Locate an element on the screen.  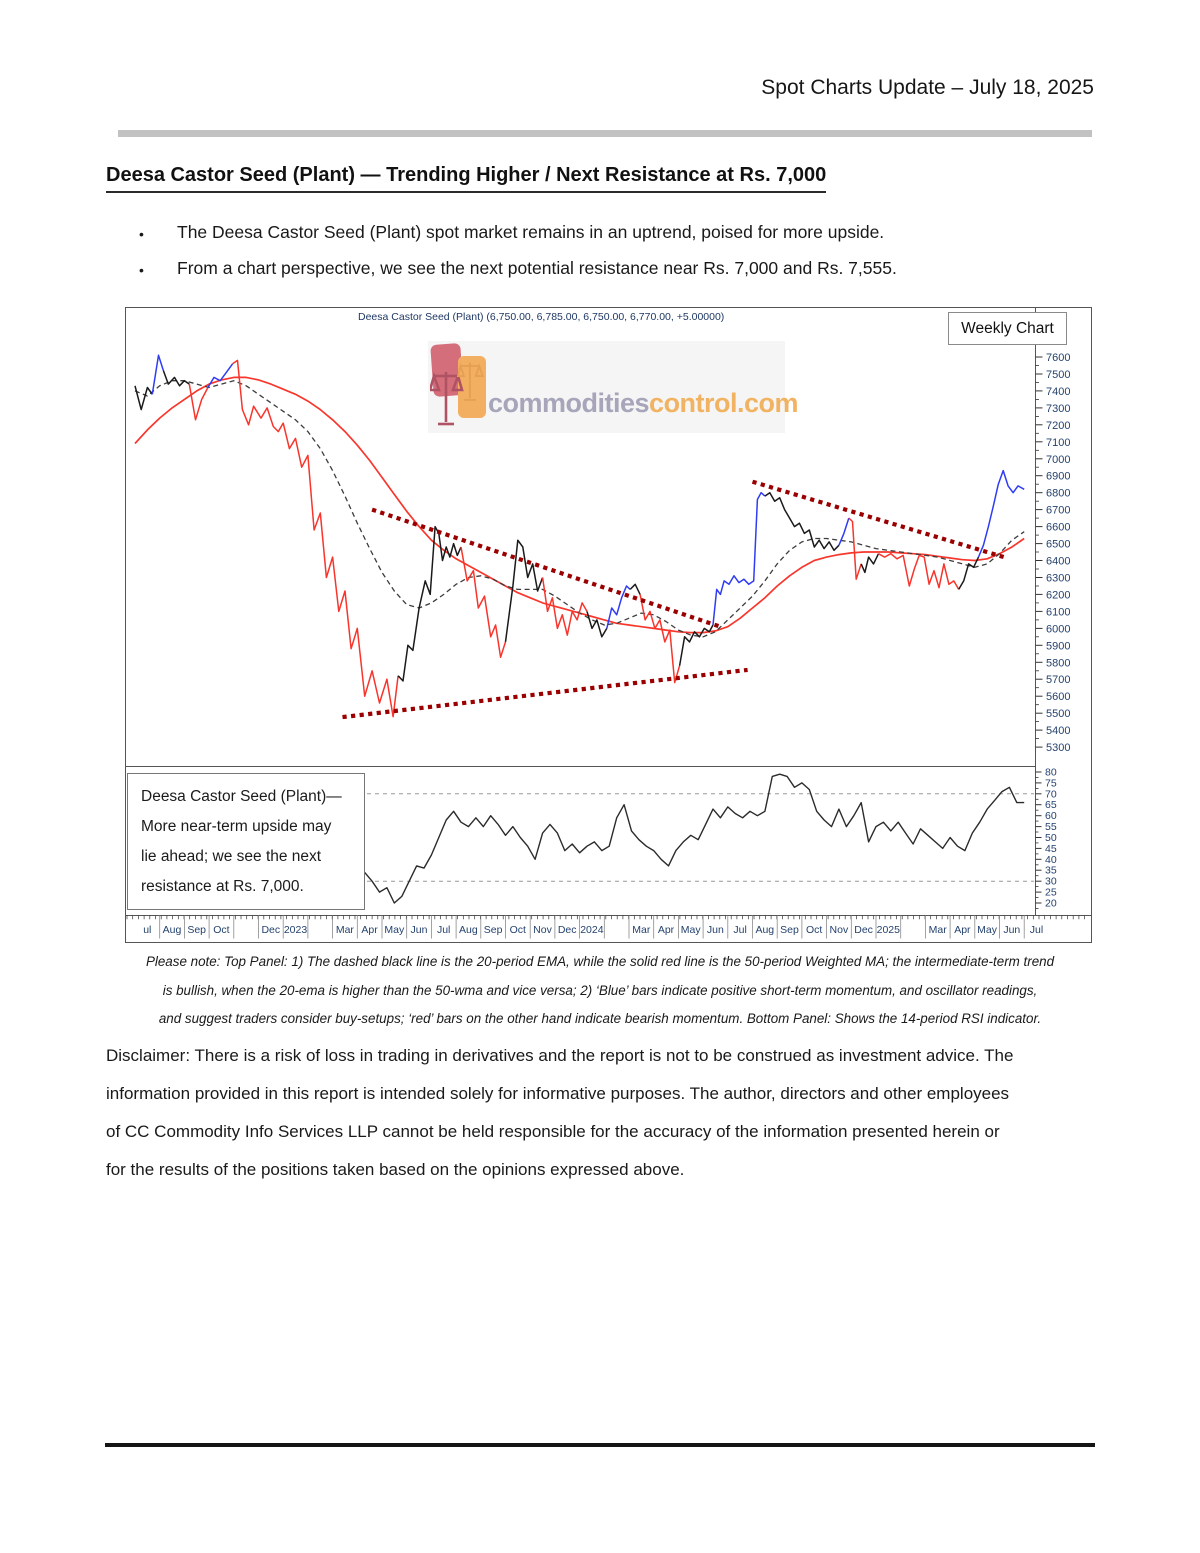
annotation-line: More near-term upside may is located at coordinates (236, 826).